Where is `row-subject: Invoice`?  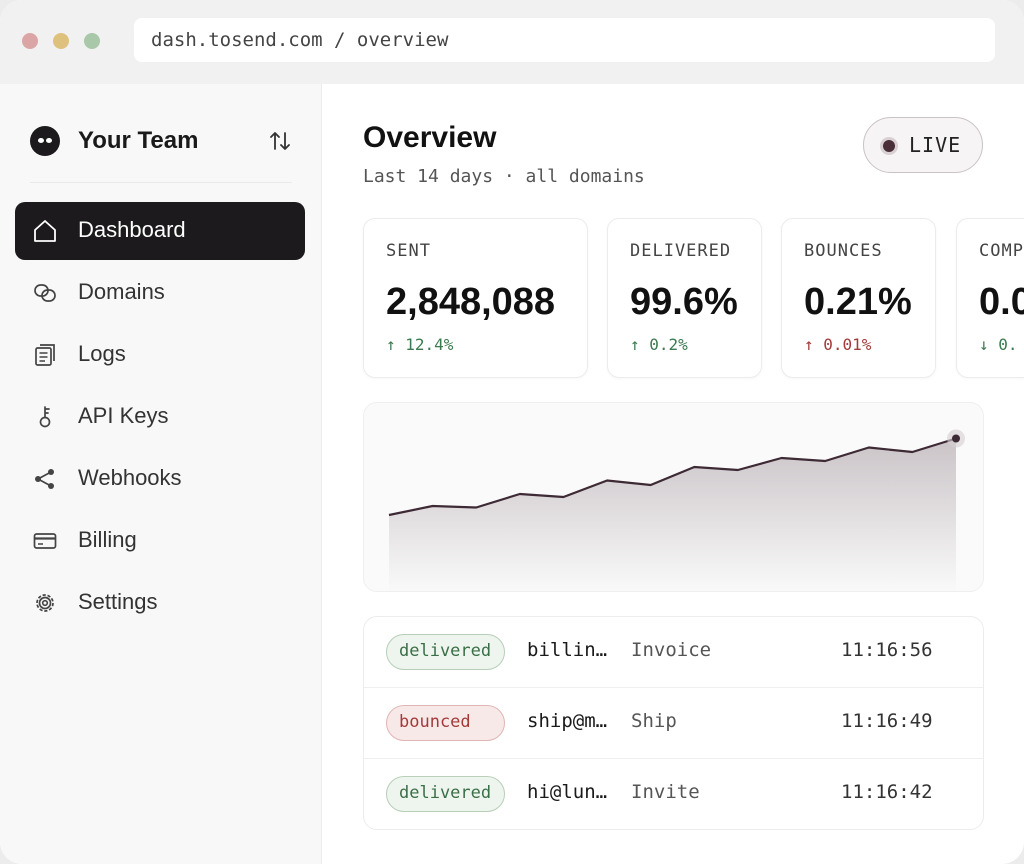
row-subject: Invoice is located at coordinates (671, 650).